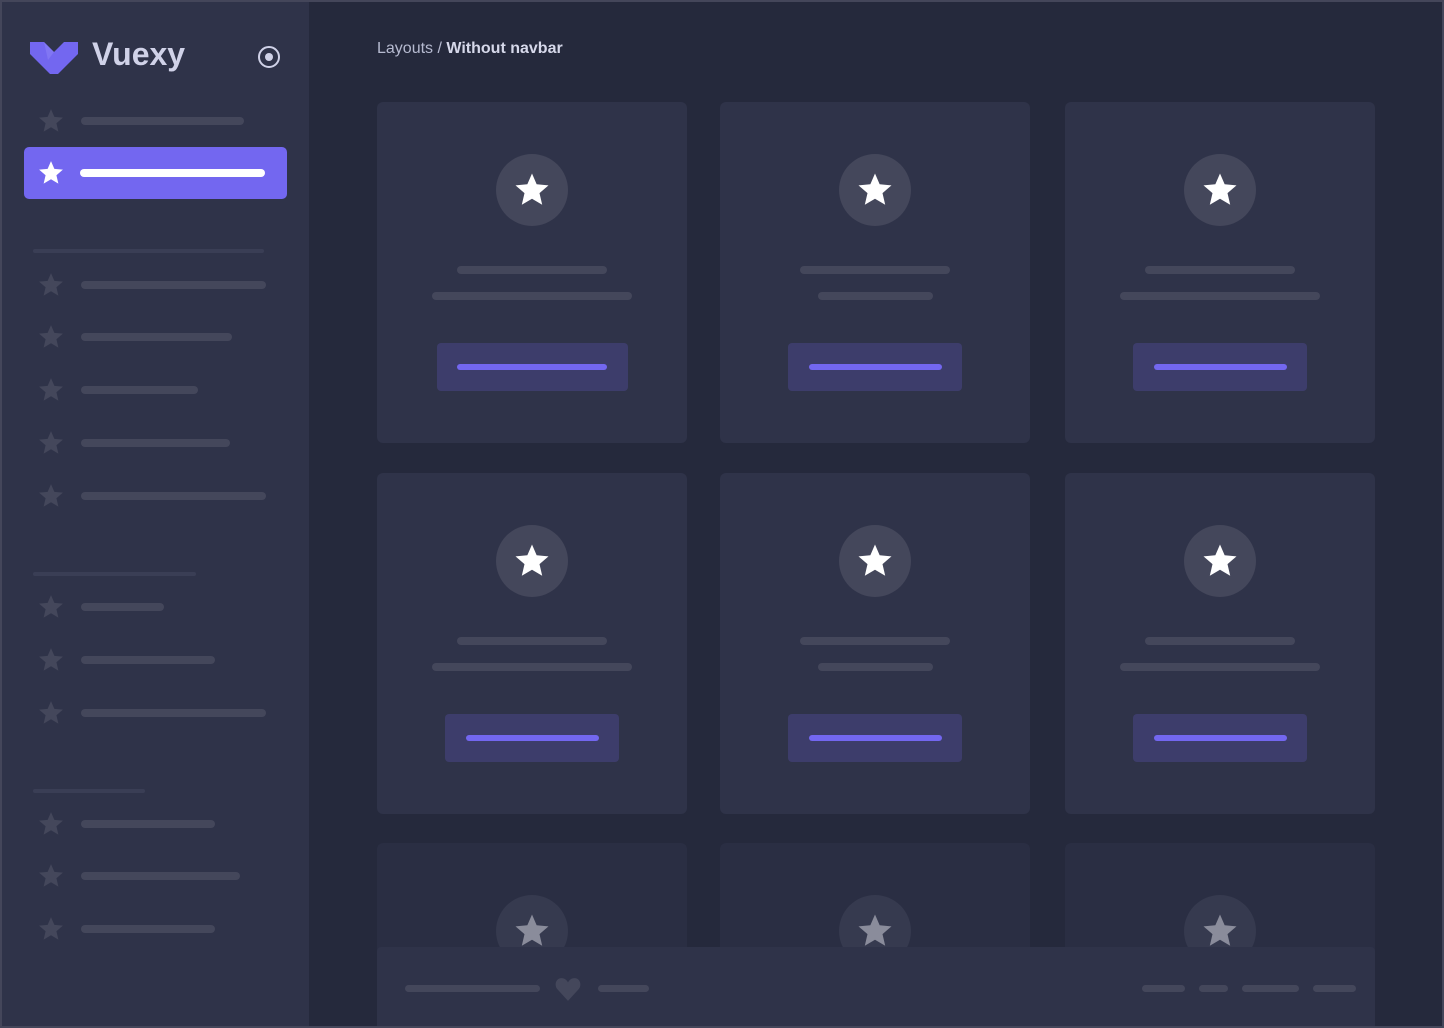  I want to click on sidebar-item-active, so click(155, 173).